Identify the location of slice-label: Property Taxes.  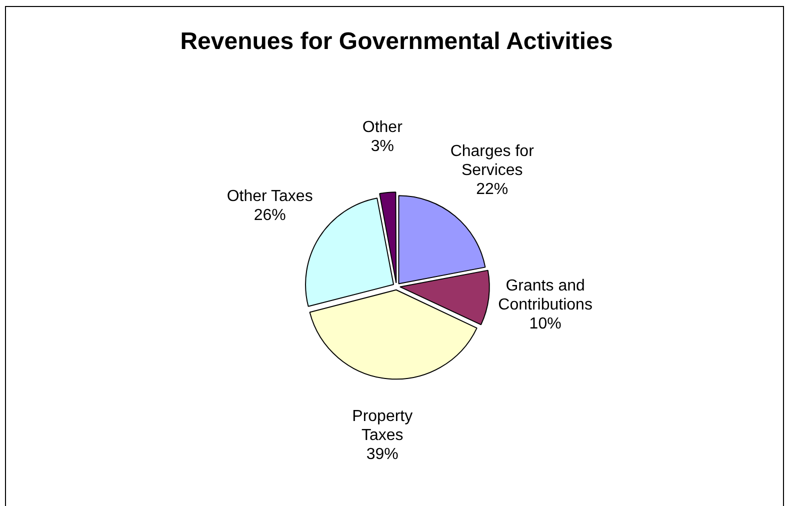
(382, 426).